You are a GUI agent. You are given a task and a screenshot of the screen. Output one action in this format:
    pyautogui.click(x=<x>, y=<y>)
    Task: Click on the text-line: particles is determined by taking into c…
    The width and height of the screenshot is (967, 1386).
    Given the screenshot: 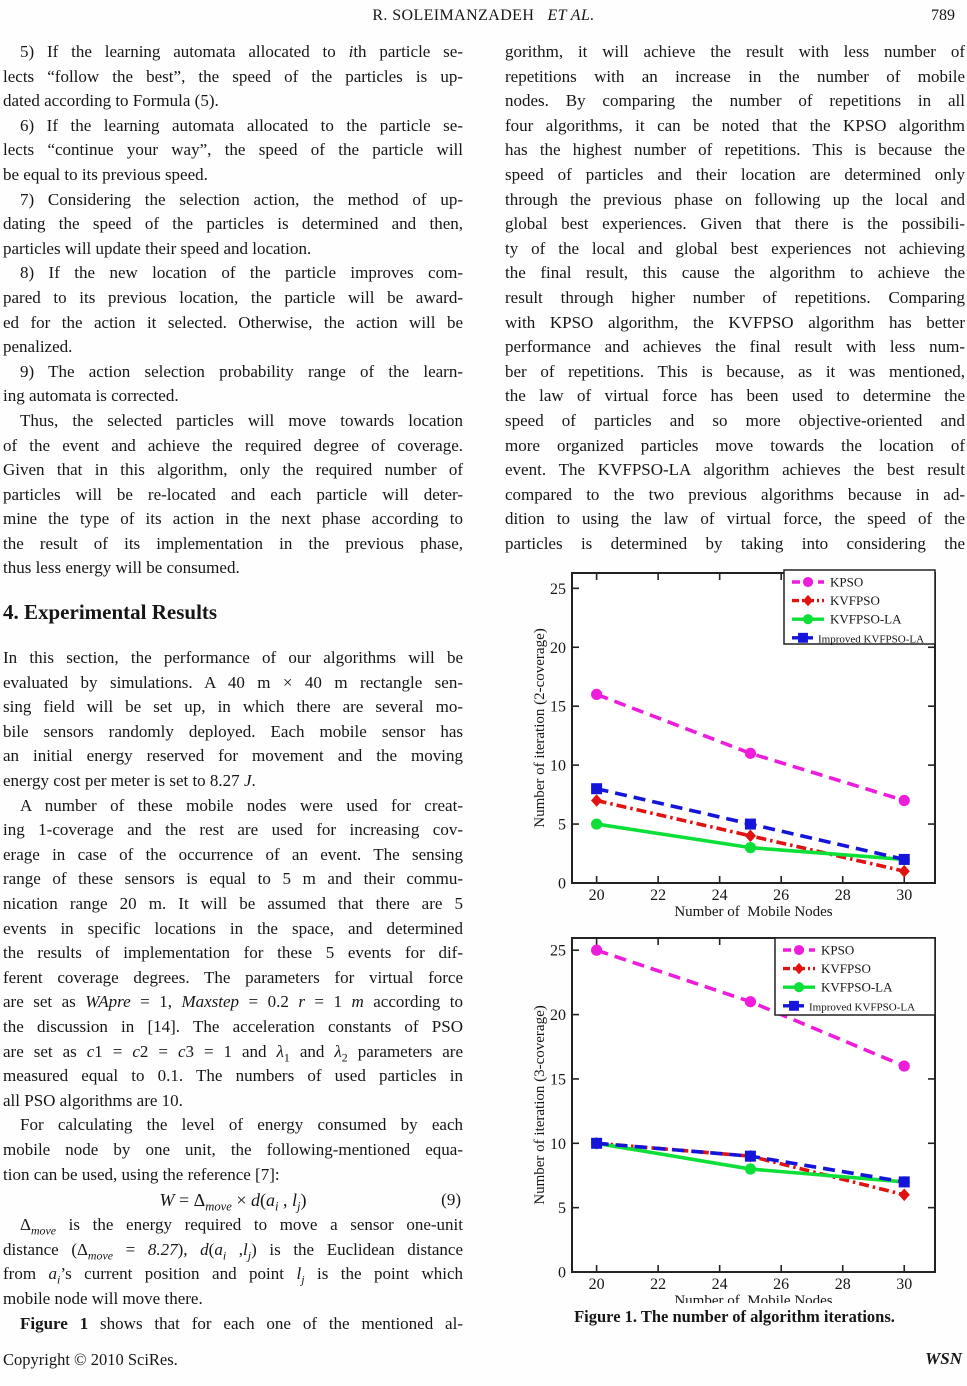 What is the action you would take?
    pyautogui.click(x=735, y=543)
    